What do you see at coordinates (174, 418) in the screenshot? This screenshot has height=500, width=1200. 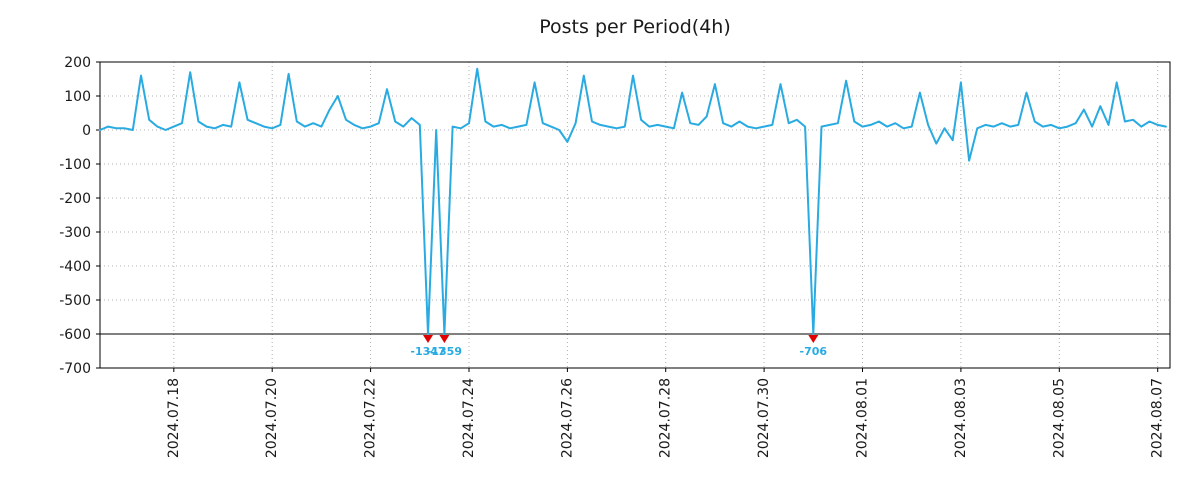 I see `x-tick-label: 2024.07.18` at bounding box center [174, 418].